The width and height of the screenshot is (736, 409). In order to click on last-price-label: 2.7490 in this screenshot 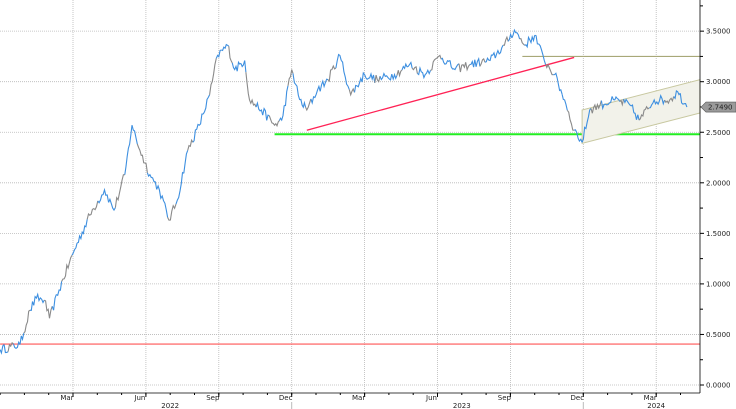, I will do `click(720, 108)`.